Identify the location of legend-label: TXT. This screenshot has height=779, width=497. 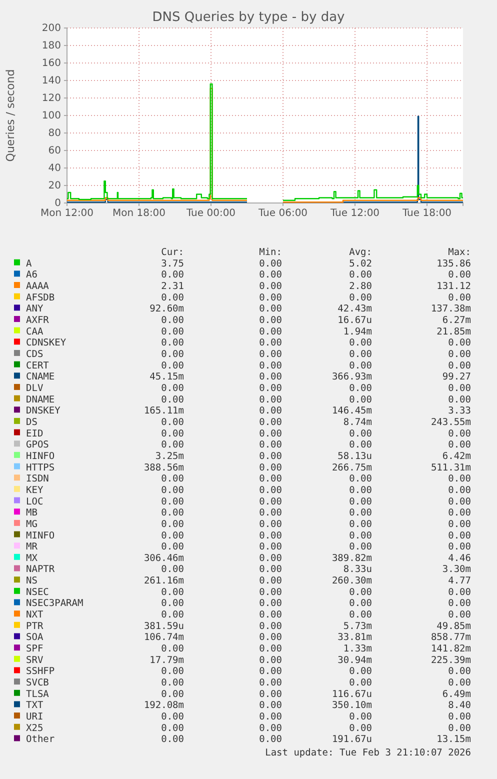
(35, 706).